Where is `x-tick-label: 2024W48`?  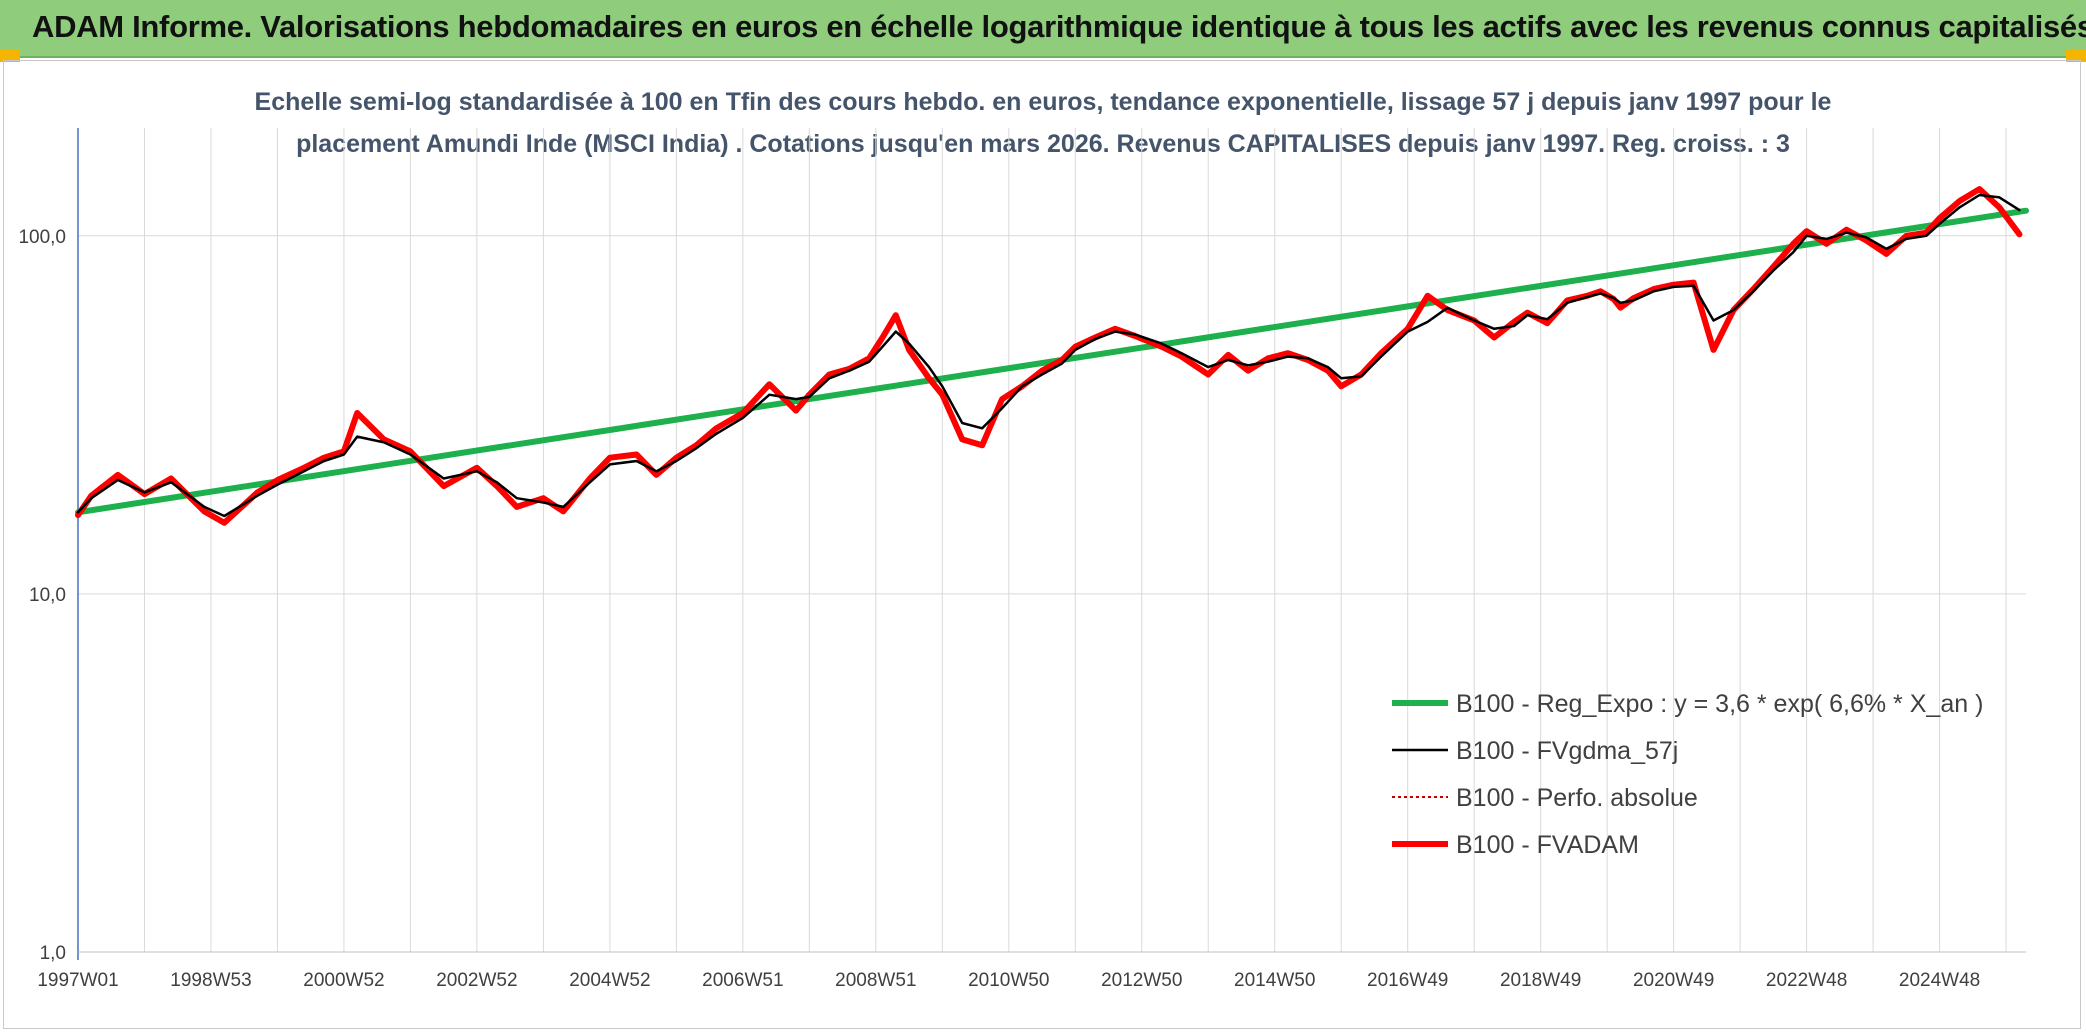
x-tick-label: 2024W48 is located at coordinates (1939, 980).